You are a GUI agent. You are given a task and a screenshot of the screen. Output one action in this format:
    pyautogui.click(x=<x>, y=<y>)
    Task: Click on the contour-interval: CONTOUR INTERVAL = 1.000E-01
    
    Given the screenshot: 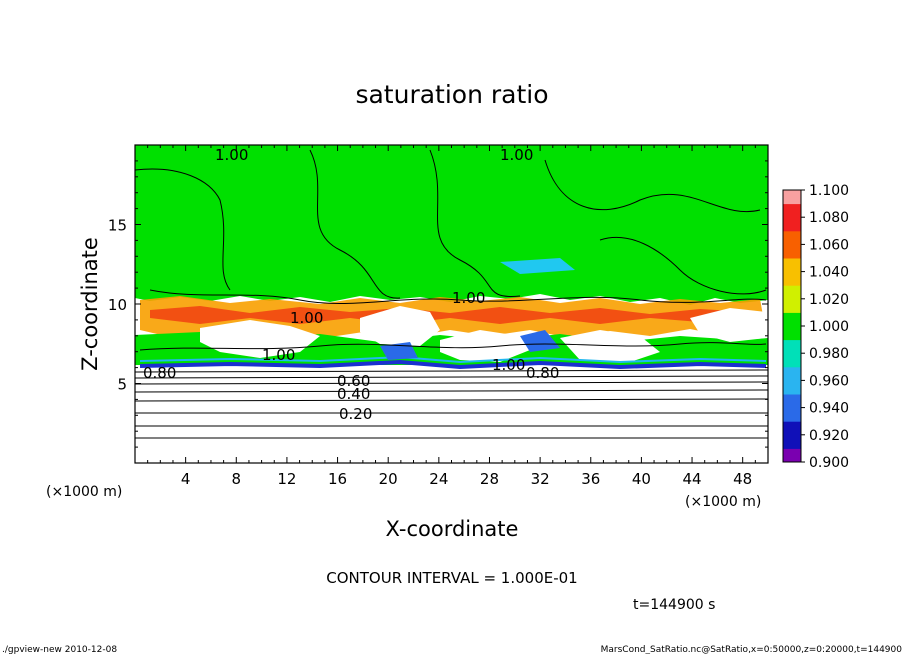 What is the action you would take?
    pyautogui.click(x=451, y=578)
    